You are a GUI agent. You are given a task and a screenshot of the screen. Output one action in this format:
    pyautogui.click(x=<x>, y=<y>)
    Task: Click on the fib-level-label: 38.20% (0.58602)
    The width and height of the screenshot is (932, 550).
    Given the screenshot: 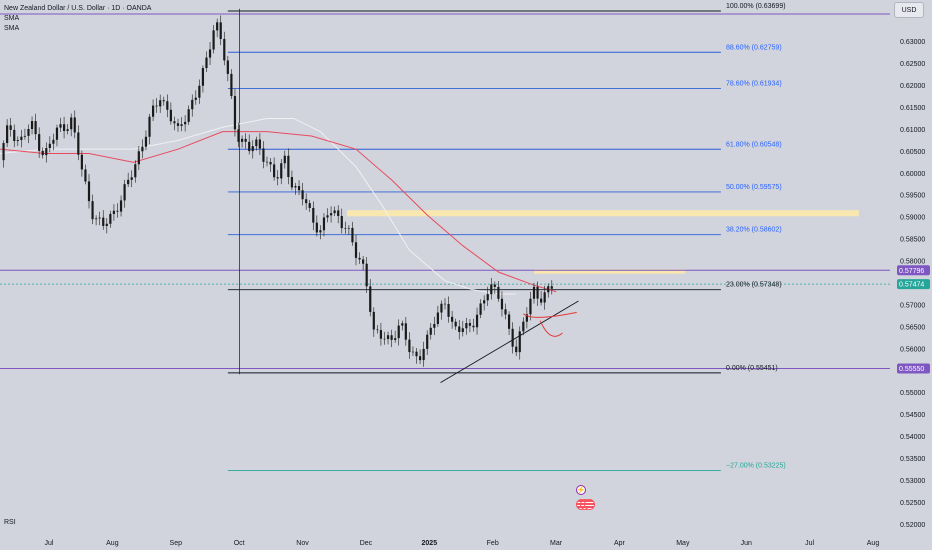 What is the action you would take?
    pyautogui.click(x=754, y=230)
    